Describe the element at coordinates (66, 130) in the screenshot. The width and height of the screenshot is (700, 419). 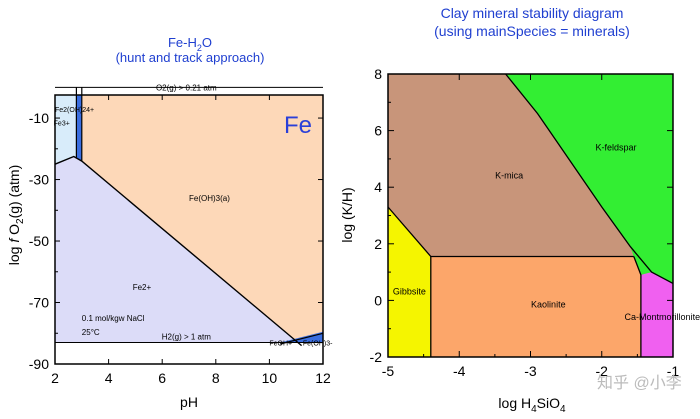
I see `fe3-region-fill` at that location.